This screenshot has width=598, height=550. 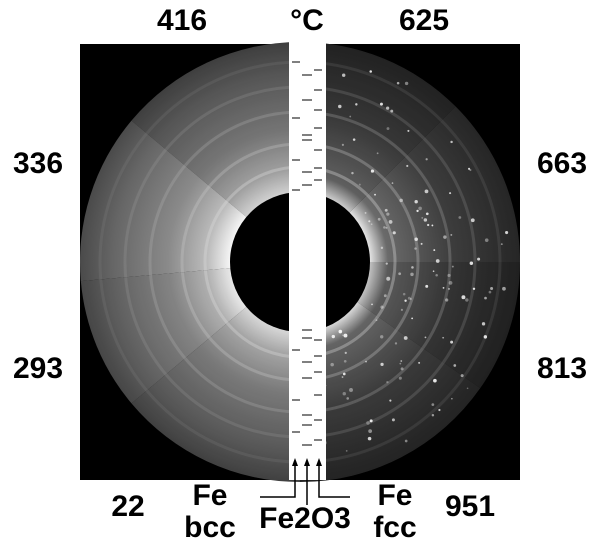 I want to click on temperature-label: 663, so click(x=562, y=163).